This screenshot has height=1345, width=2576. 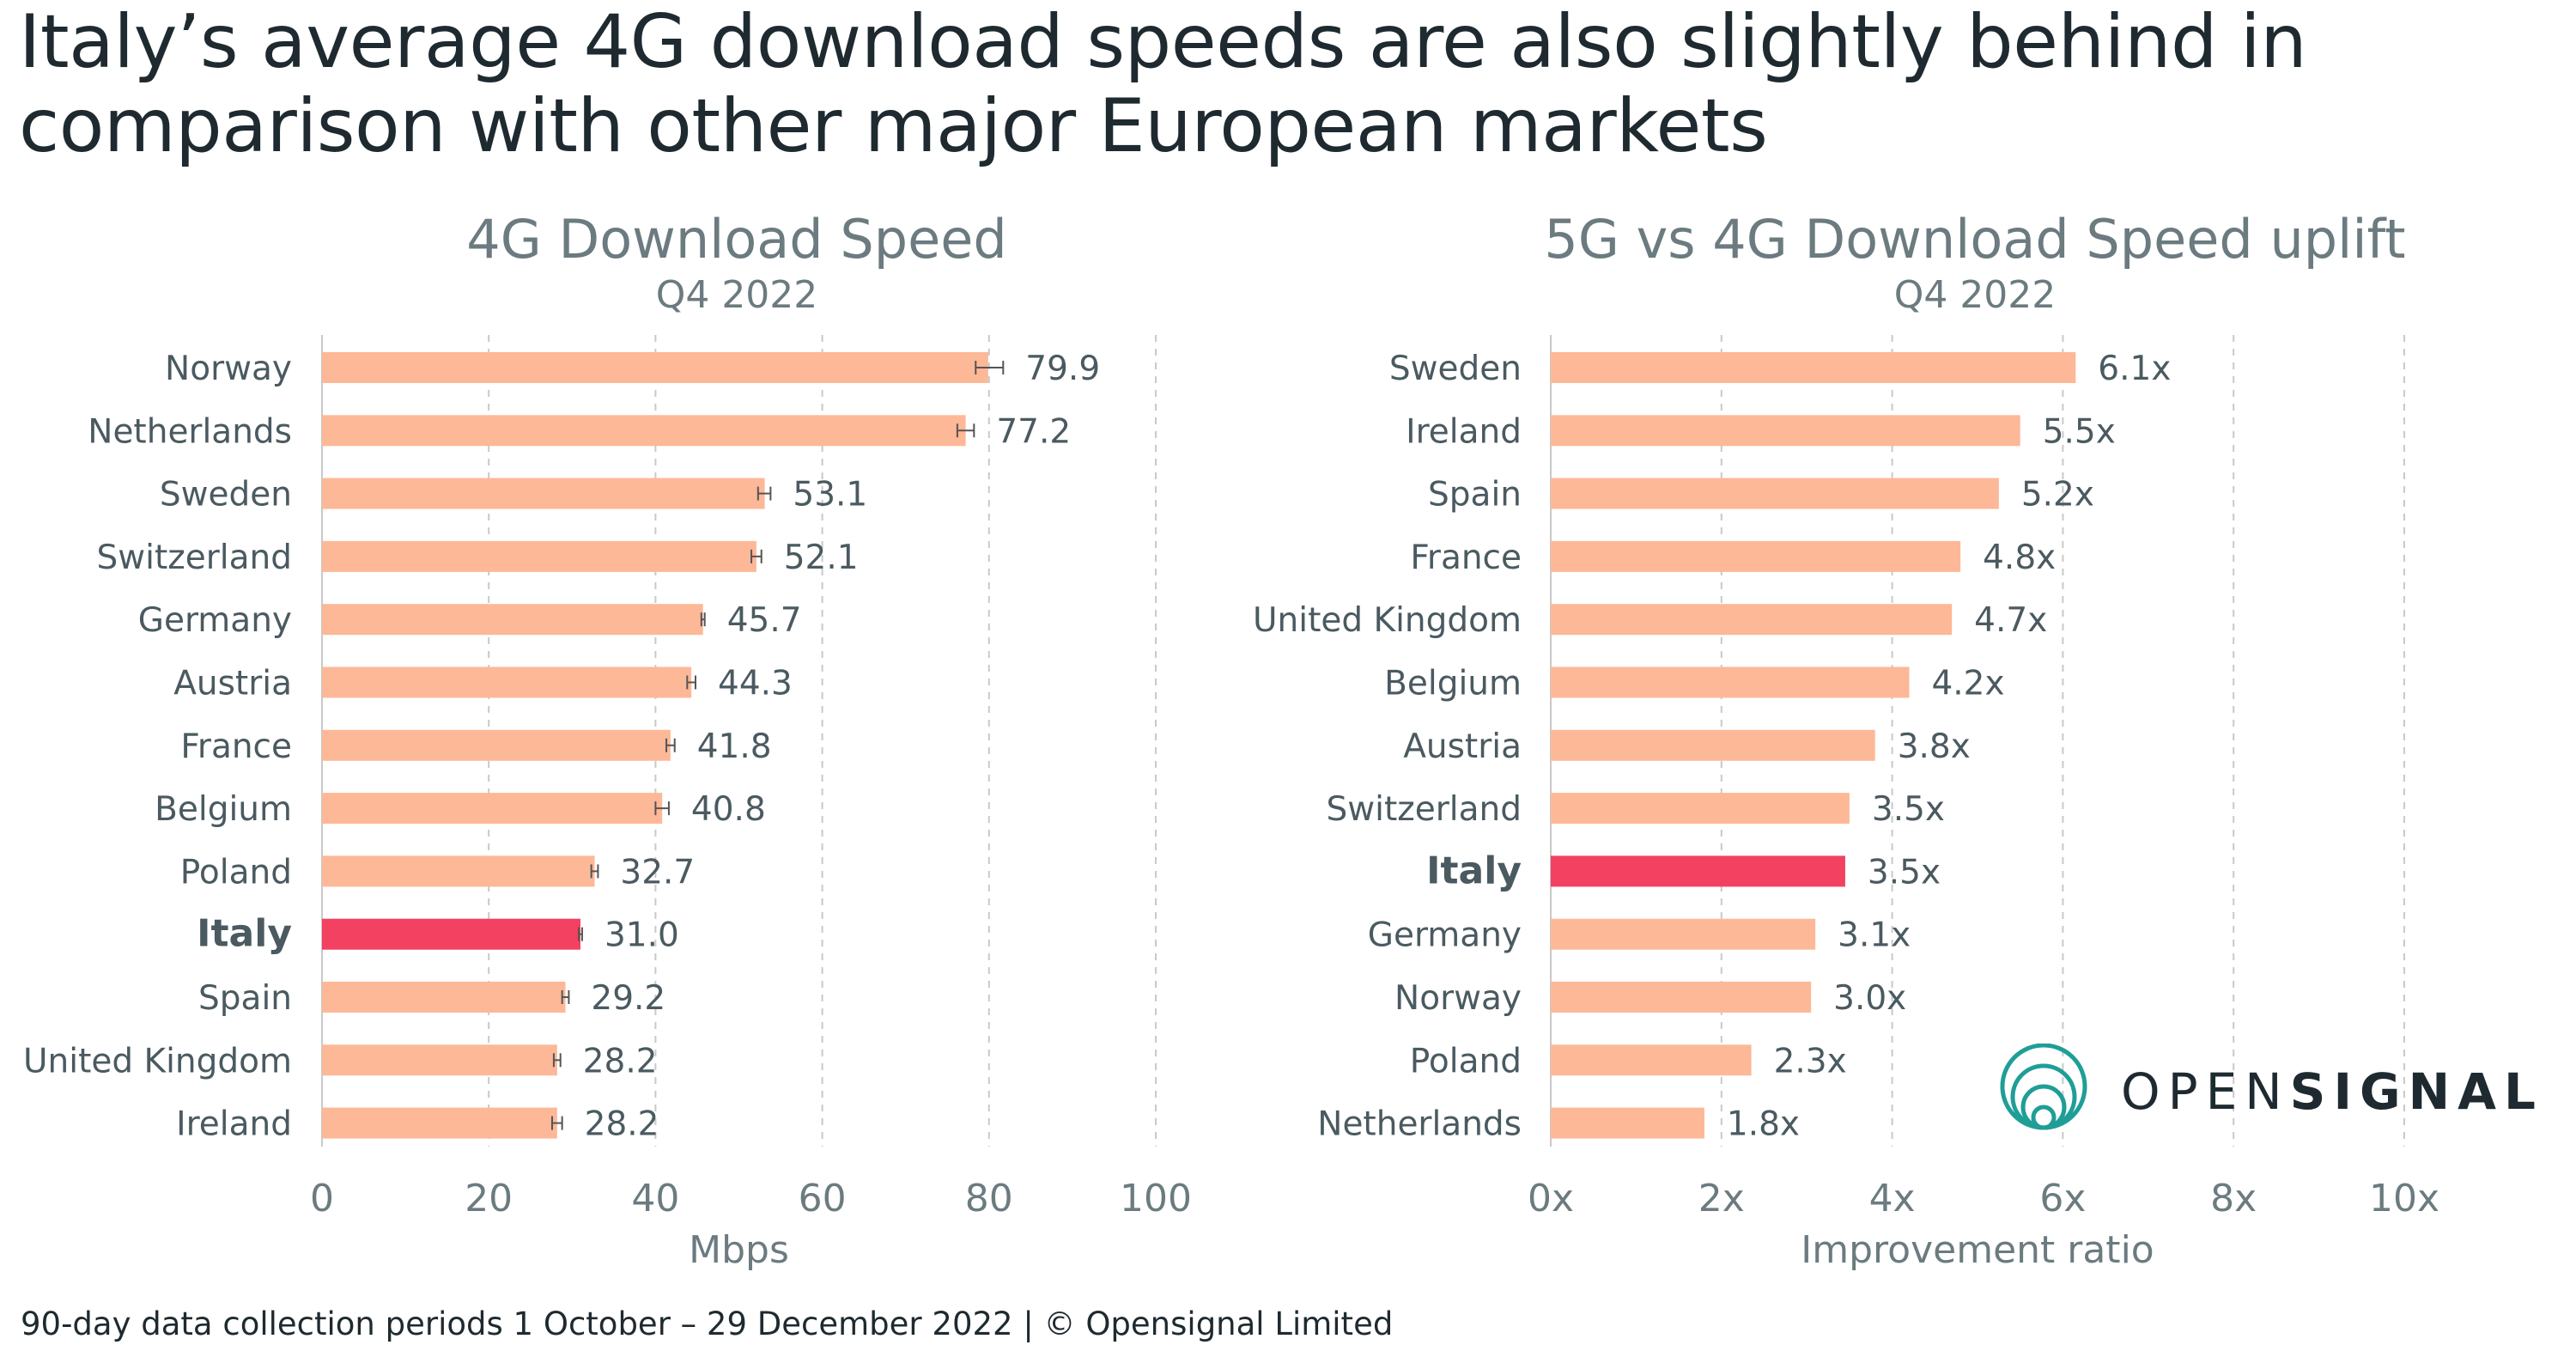 I want to click on chart1-value-label: 52.1, so click(x=821, y=558).